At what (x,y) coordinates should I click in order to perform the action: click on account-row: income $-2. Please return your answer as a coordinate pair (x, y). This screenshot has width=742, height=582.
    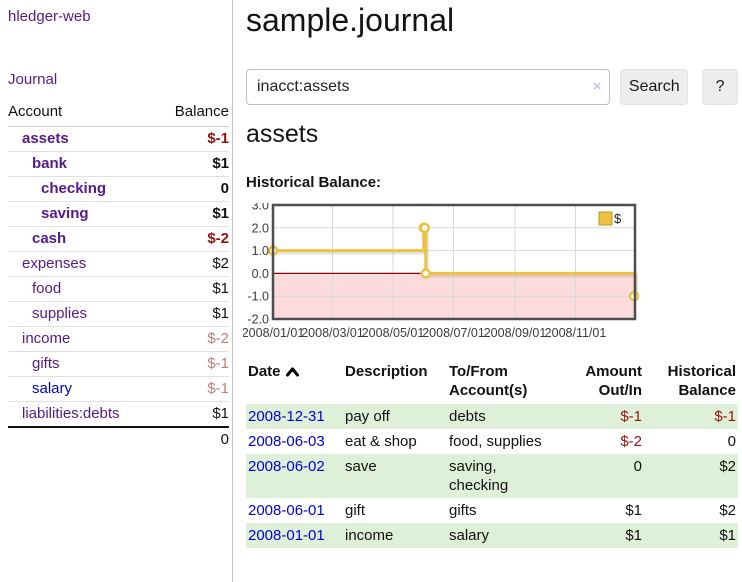
    Looking at the image, I should click on (118, 339).